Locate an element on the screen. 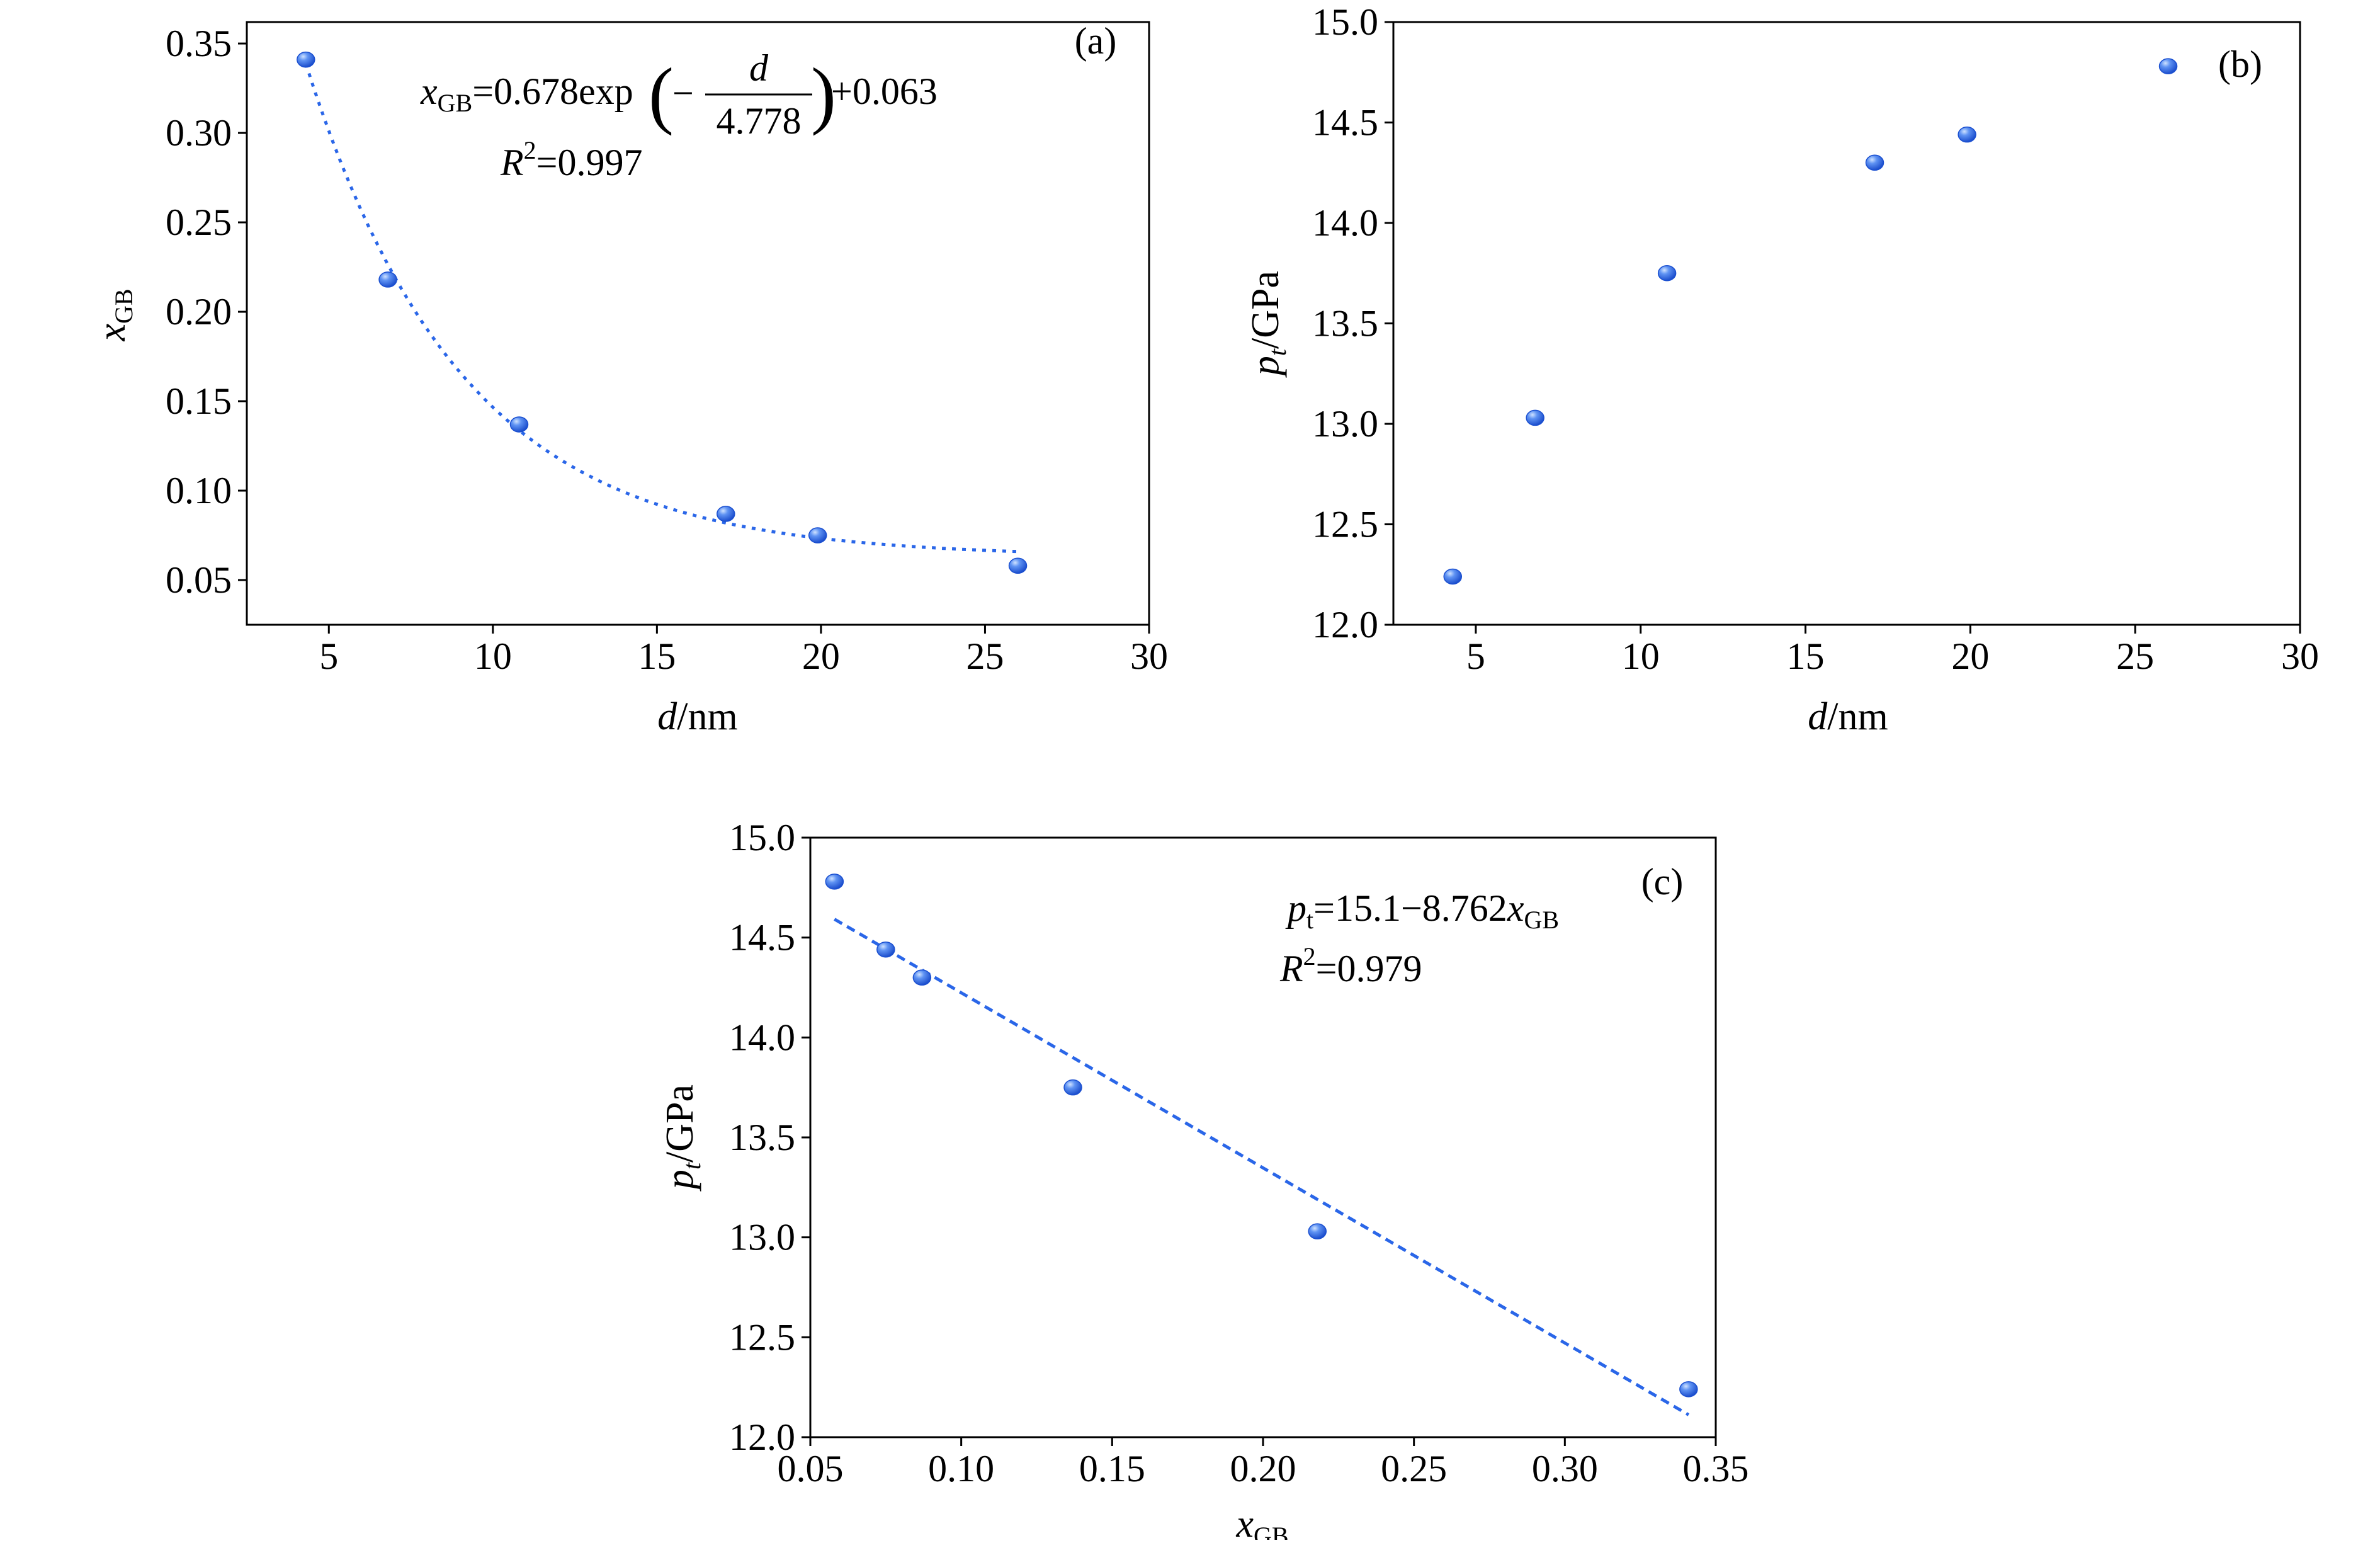 The height and width of the screenshot is (1543, 2380). panel-a-y-tick-label: 0.30 is located at coordinates (199, 133).